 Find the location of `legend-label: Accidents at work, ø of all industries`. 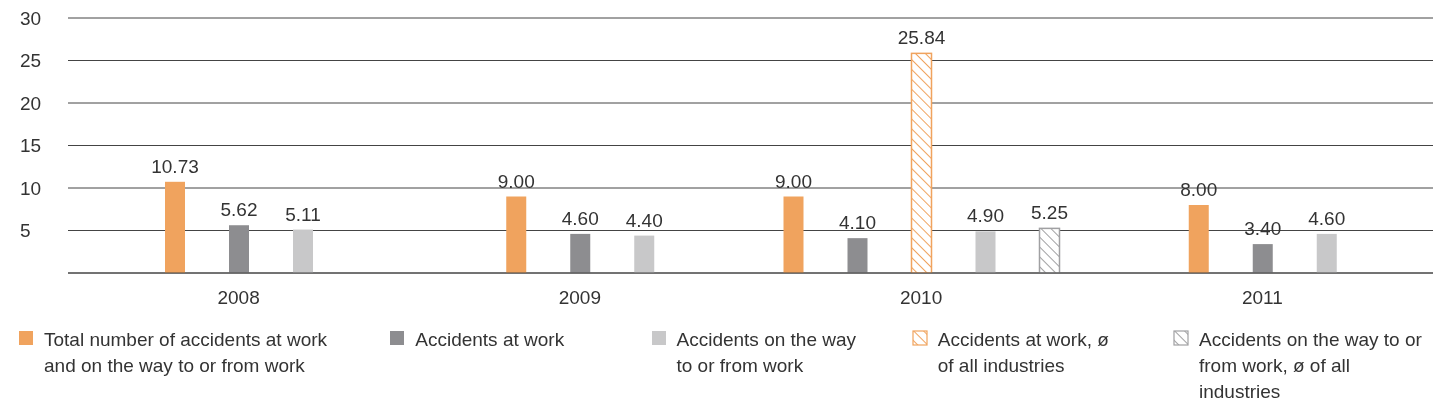

legend-label: Accidents at work, ø of all industries is located at coordinates (1023, 353).